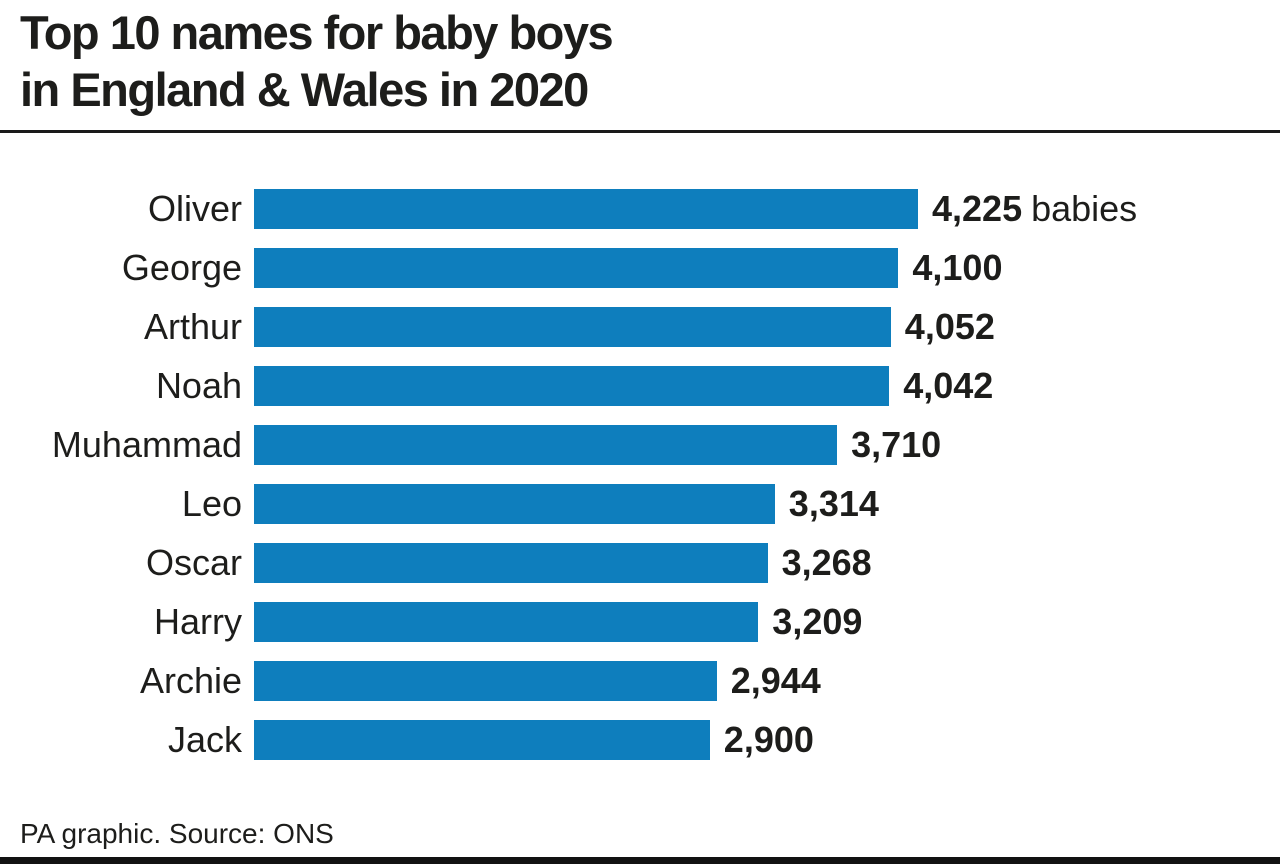  I want to click on bar-row: Jack 2,900, so click(640, 740).